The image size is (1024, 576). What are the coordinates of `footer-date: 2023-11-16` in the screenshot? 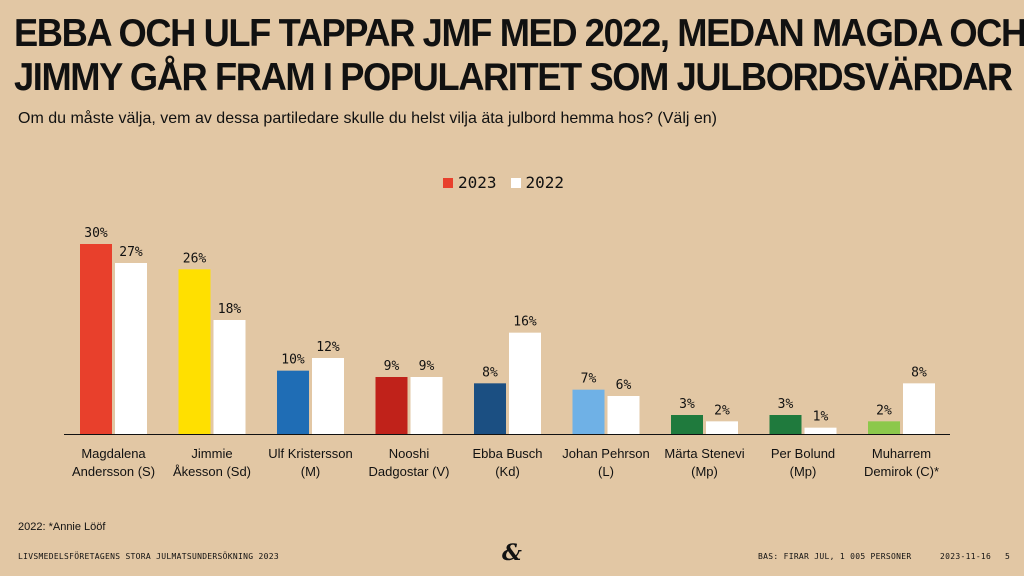 It's located at (966, 556).